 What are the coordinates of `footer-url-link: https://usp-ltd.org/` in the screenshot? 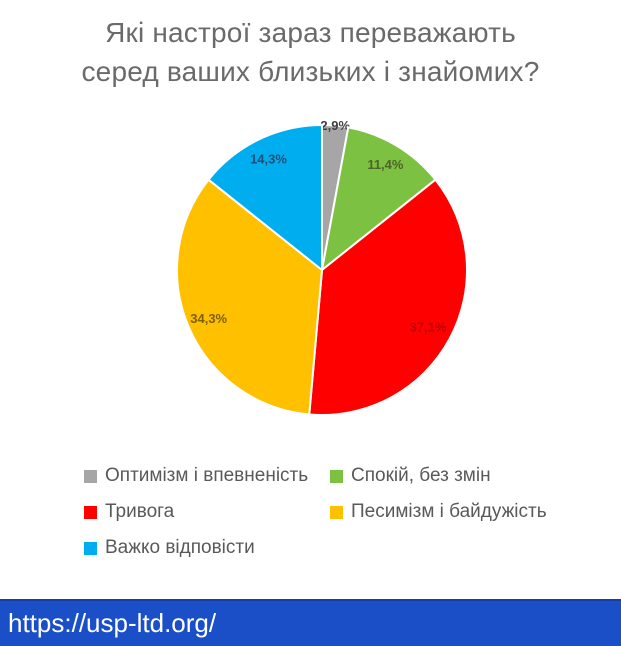 It's located at (112, 623).